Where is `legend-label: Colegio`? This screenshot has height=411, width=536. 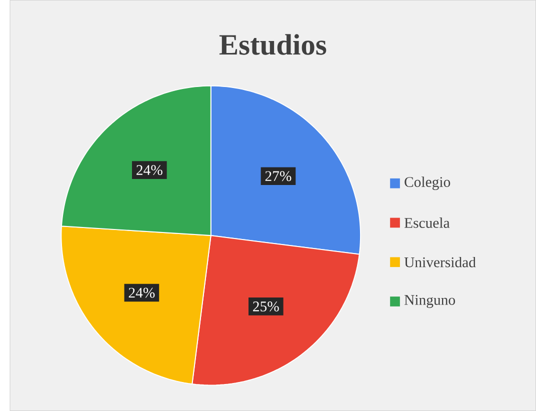
legend-label: Colegio is located at coordinates (427, 183).